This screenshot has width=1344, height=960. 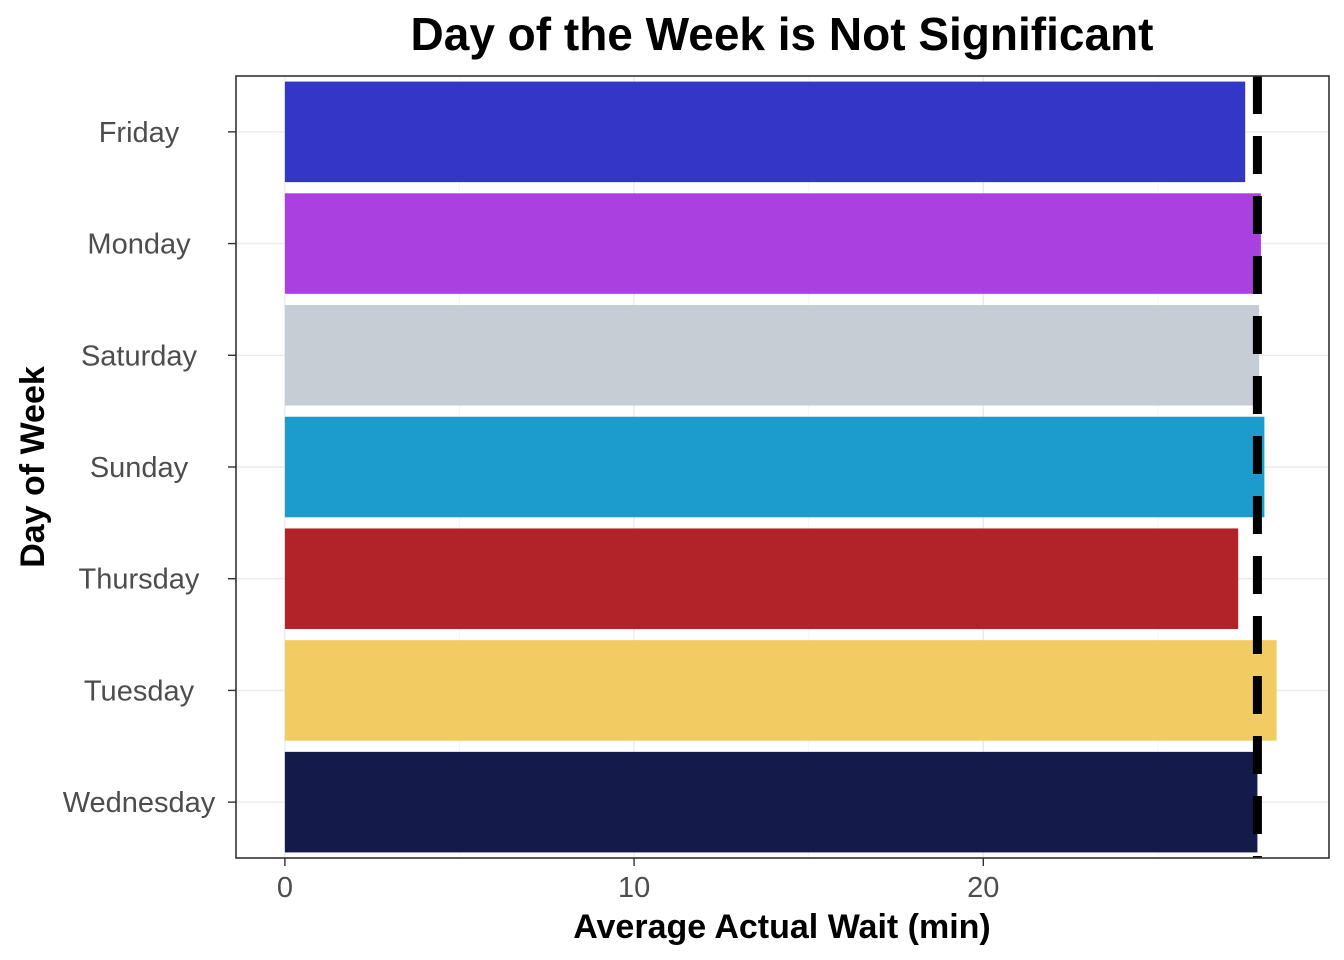 What do you see at coordinates (782, 927) in the screenshot?
I see `x-axis-title: Average Actual Wait (min)` at bounding box center [782, 927].